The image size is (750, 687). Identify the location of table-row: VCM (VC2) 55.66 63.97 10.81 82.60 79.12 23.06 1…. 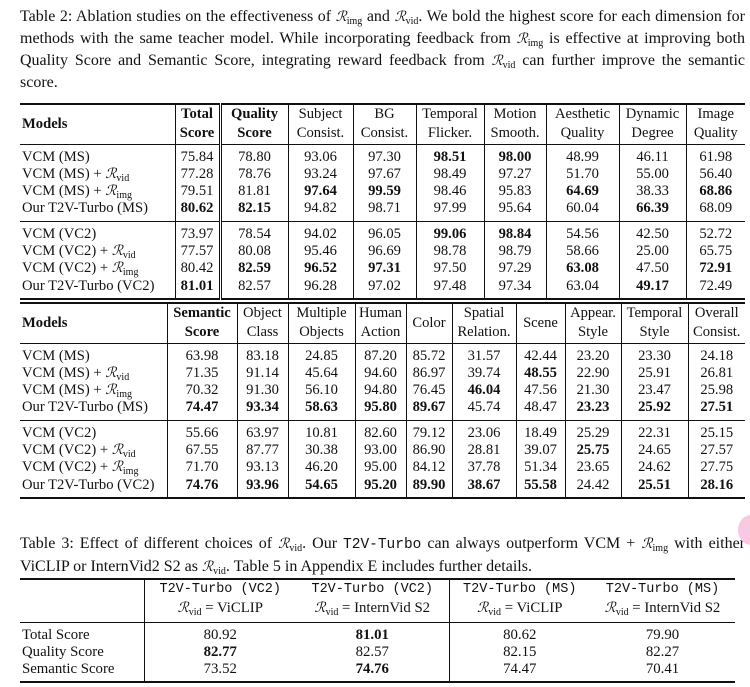
(382, 431).